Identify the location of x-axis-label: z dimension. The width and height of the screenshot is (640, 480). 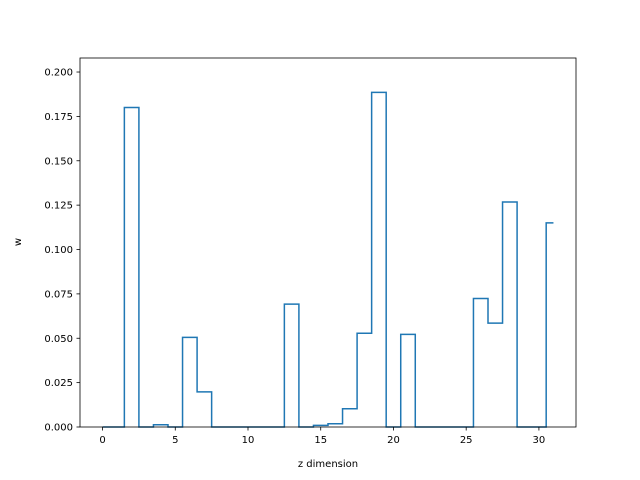
(328, 464).